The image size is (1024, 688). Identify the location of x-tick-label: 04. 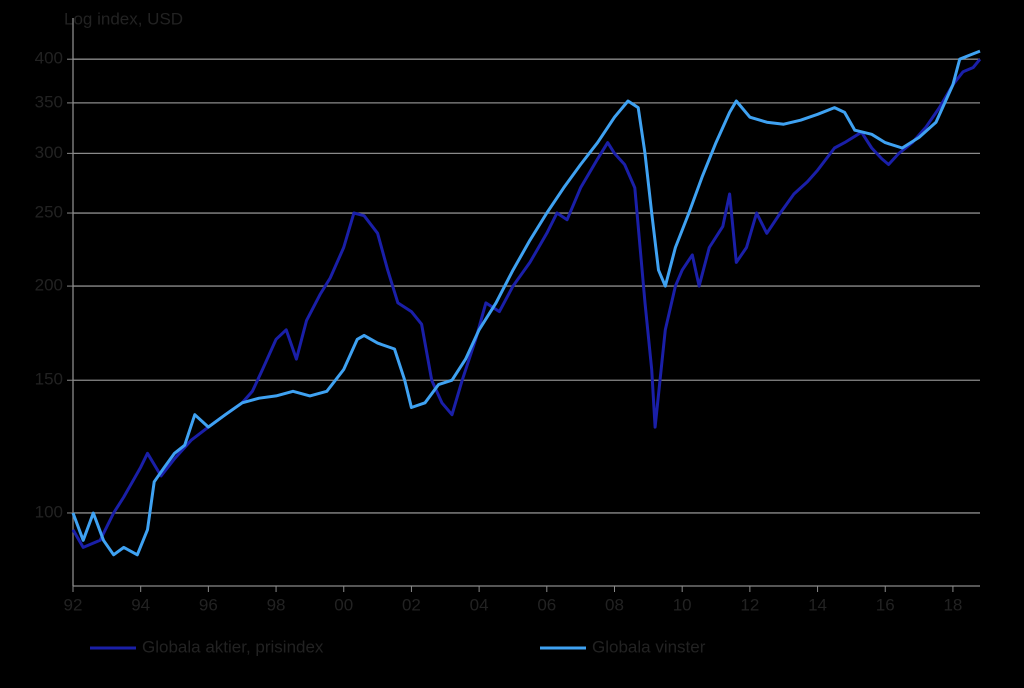
(479, 604).